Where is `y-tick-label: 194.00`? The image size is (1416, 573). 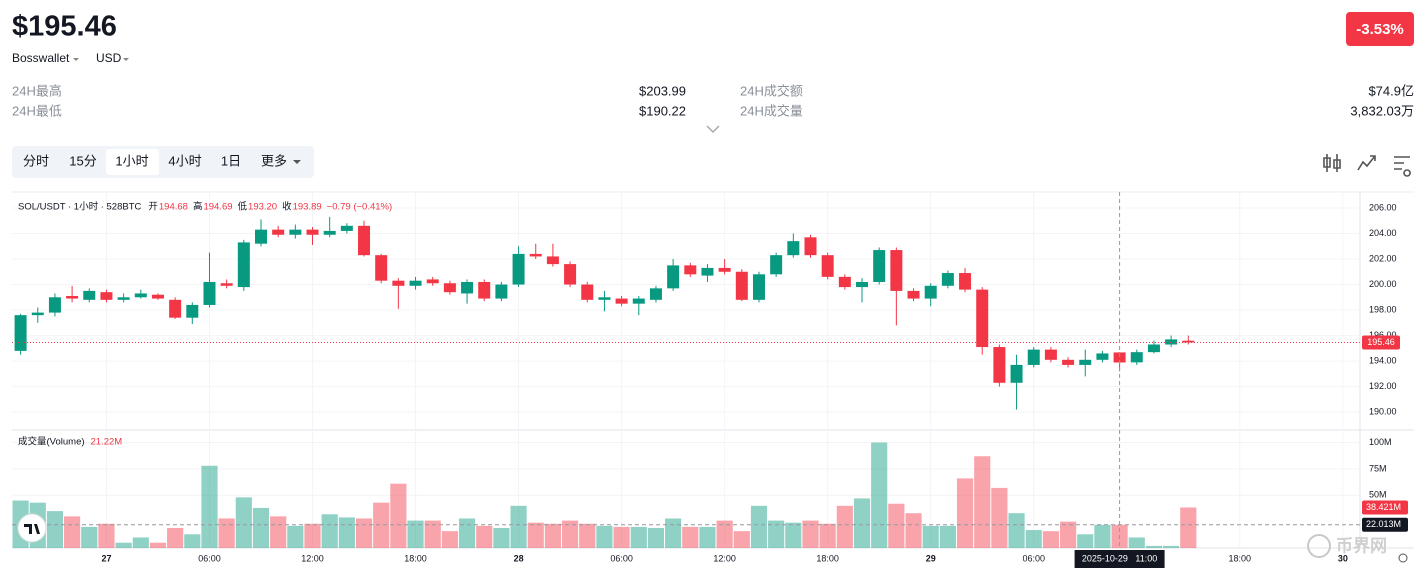
y-tick-label: 194.00 is located at coordinates (1383, 360).